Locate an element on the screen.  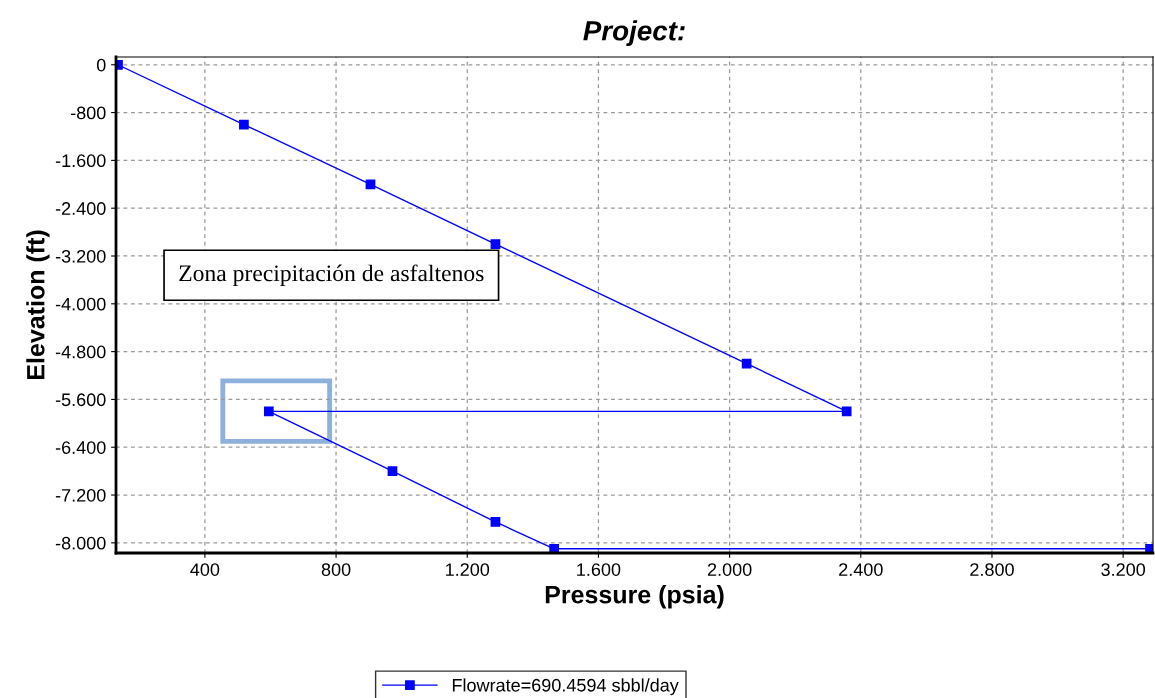
y-tick-label: -4.800 is located at coordinates (80, 352).